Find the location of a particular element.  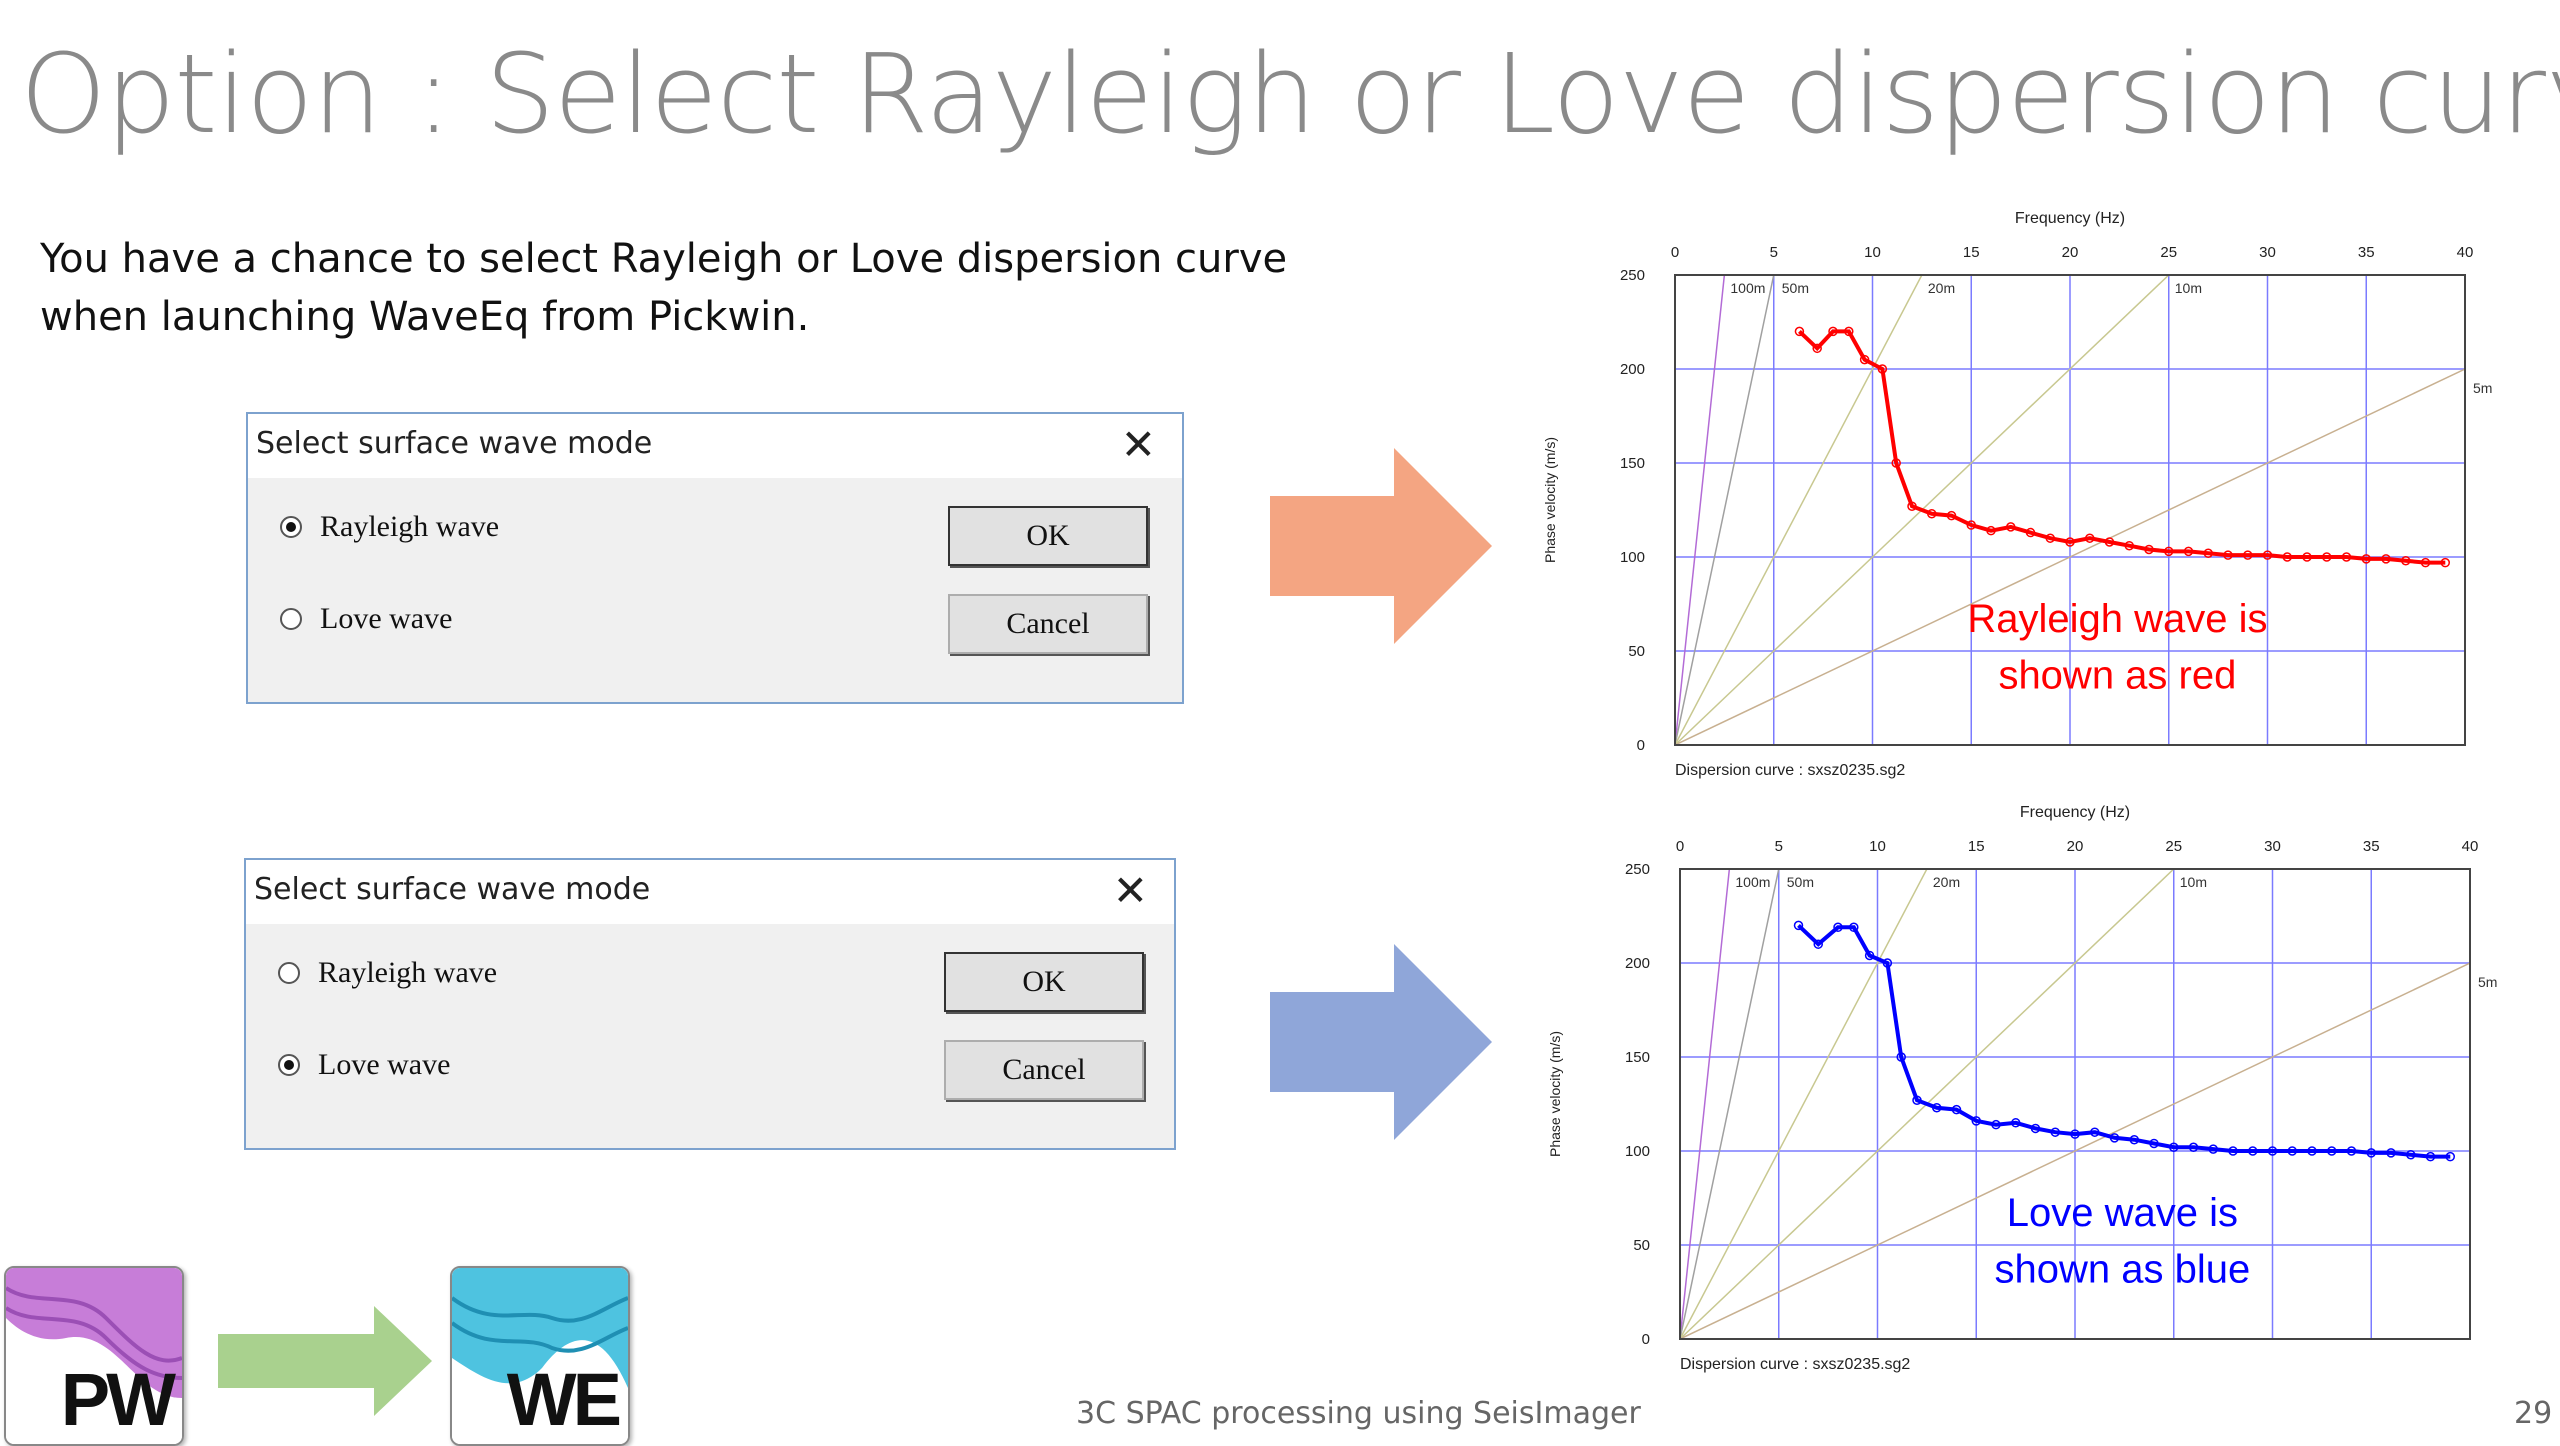

wavelength-label: 100m is located at coordinates (1747, 288).